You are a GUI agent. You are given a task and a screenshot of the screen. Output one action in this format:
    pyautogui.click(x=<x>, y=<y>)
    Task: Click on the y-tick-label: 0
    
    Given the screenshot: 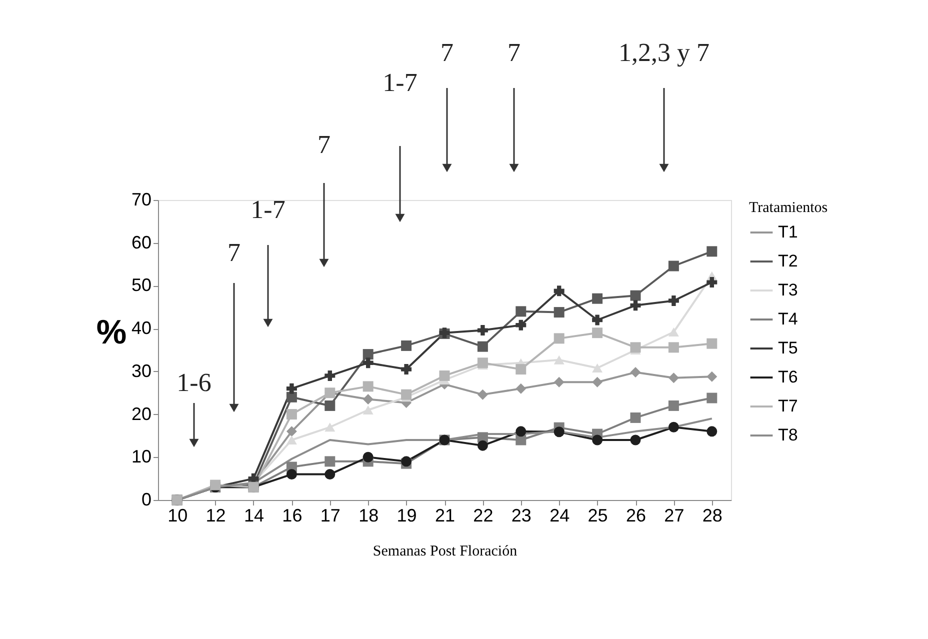 What is the action you would take?
    pyautogui.click(x=146, y=500)
    